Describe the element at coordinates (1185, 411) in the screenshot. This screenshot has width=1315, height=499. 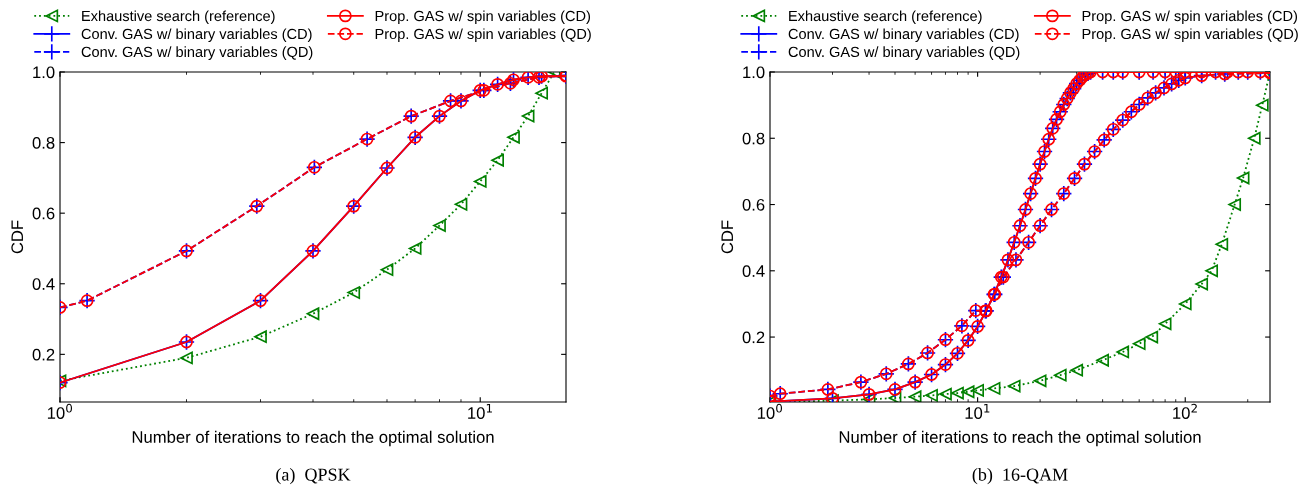
I see `x-tick-label: 10$^{2}$` at that location.